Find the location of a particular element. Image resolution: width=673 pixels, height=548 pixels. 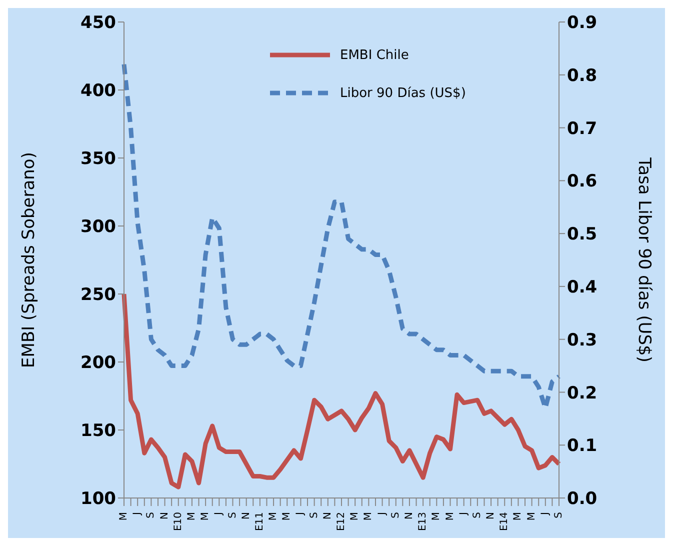

y-axis-title: EMBI (Spreads Soberano) is located at coordinates (29, 260).